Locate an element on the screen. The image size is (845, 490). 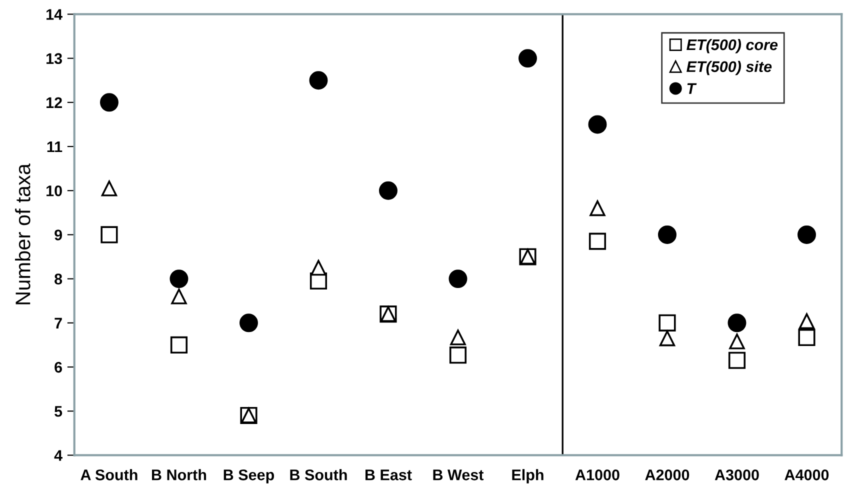
x-tick-label: B West is located at coordinates (458, 475).